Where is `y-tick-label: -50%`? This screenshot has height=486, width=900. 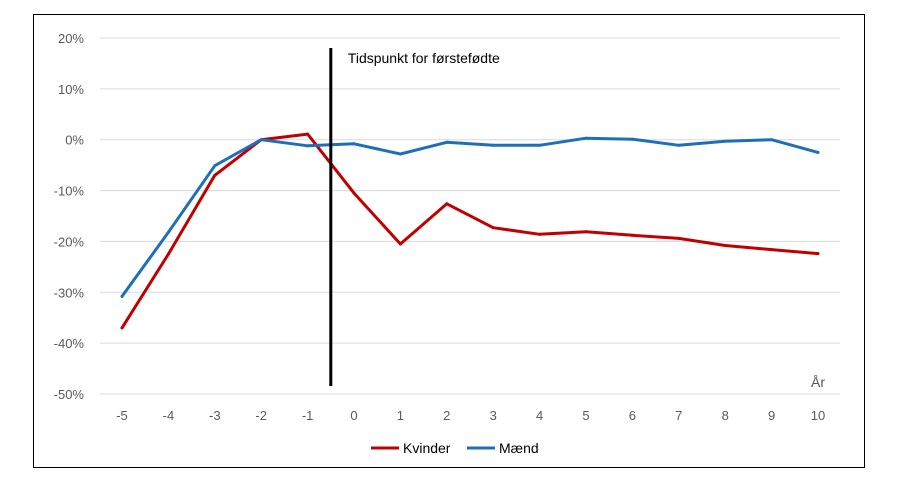
y-tick-label: -50% is located at coordinates (69, 394).